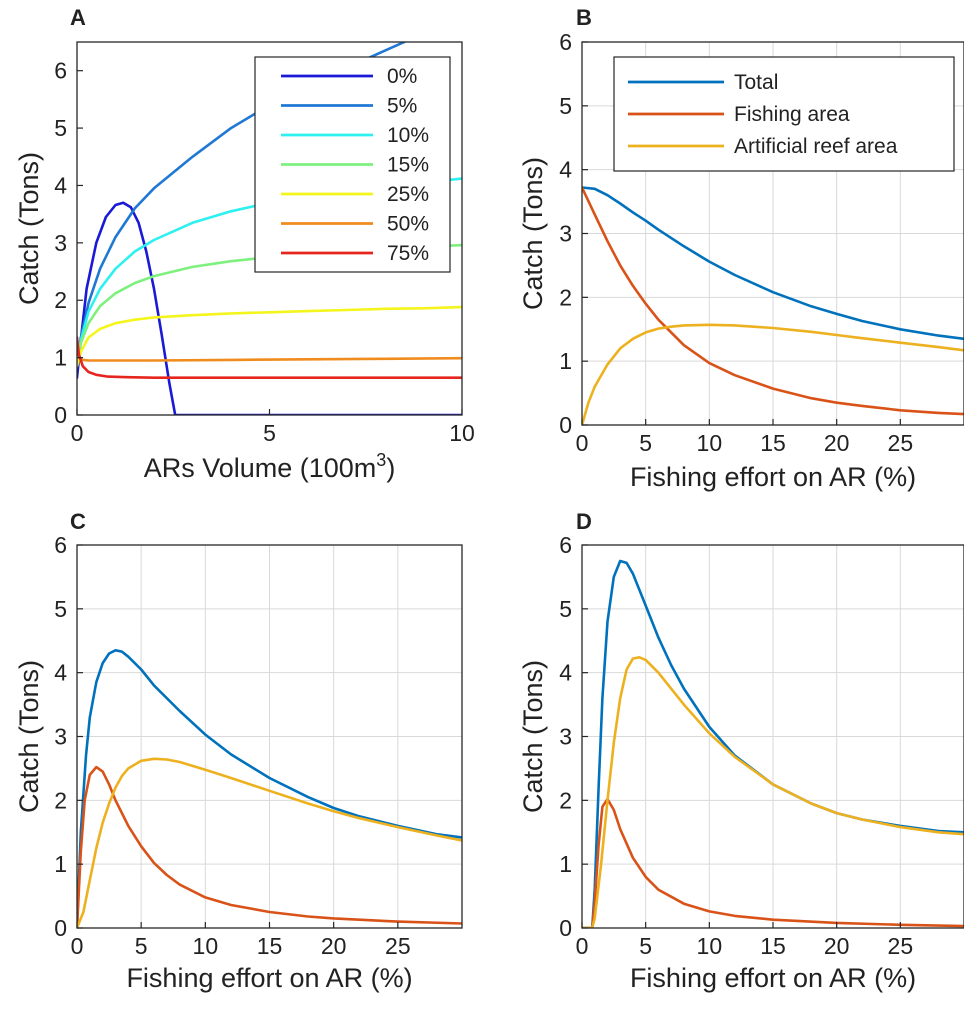  What do you see at coordinates (533, 736) in the screenshot?
I see `panel-d-ylabel: Catch (Tons)` at bounding box center [533, 736].